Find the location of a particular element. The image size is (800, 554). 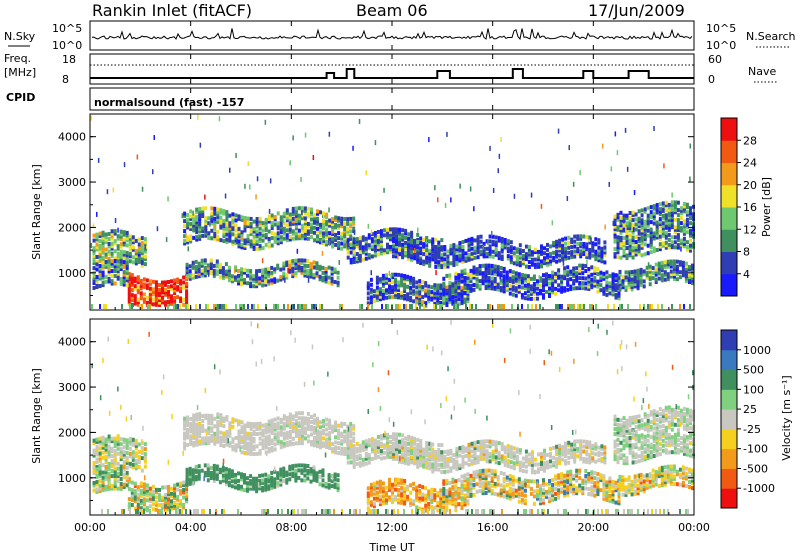

freq-tick-low: 8 is located at coordinates (65, 79).